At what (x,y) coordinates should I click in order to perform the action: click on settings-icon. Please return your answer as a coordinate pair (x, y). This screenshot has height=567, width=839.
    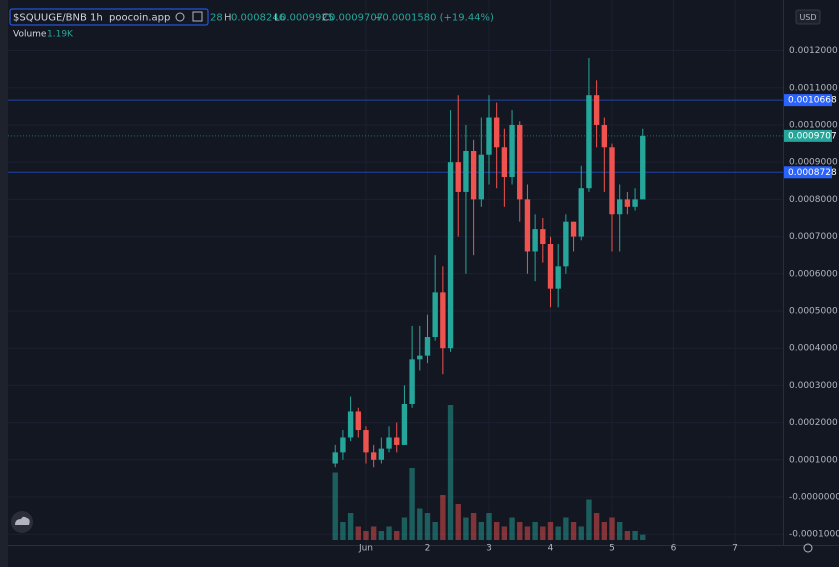
    Looking at the image, I should click on (197, 16).